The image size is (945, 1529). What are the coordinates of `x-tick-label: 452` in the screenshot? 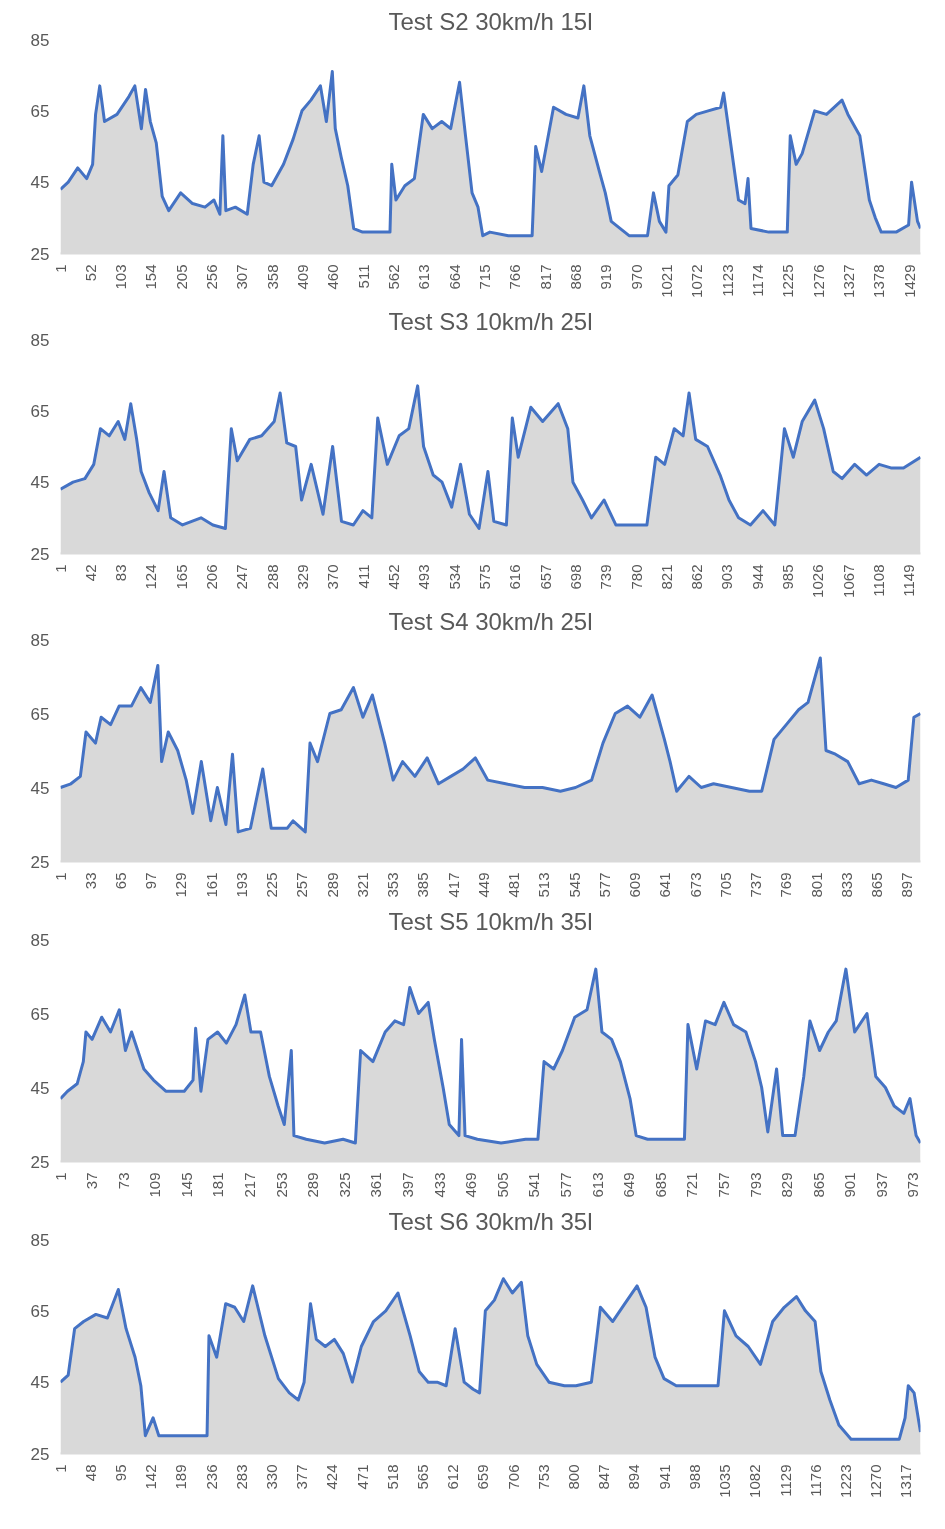 It's located at (393, 577).